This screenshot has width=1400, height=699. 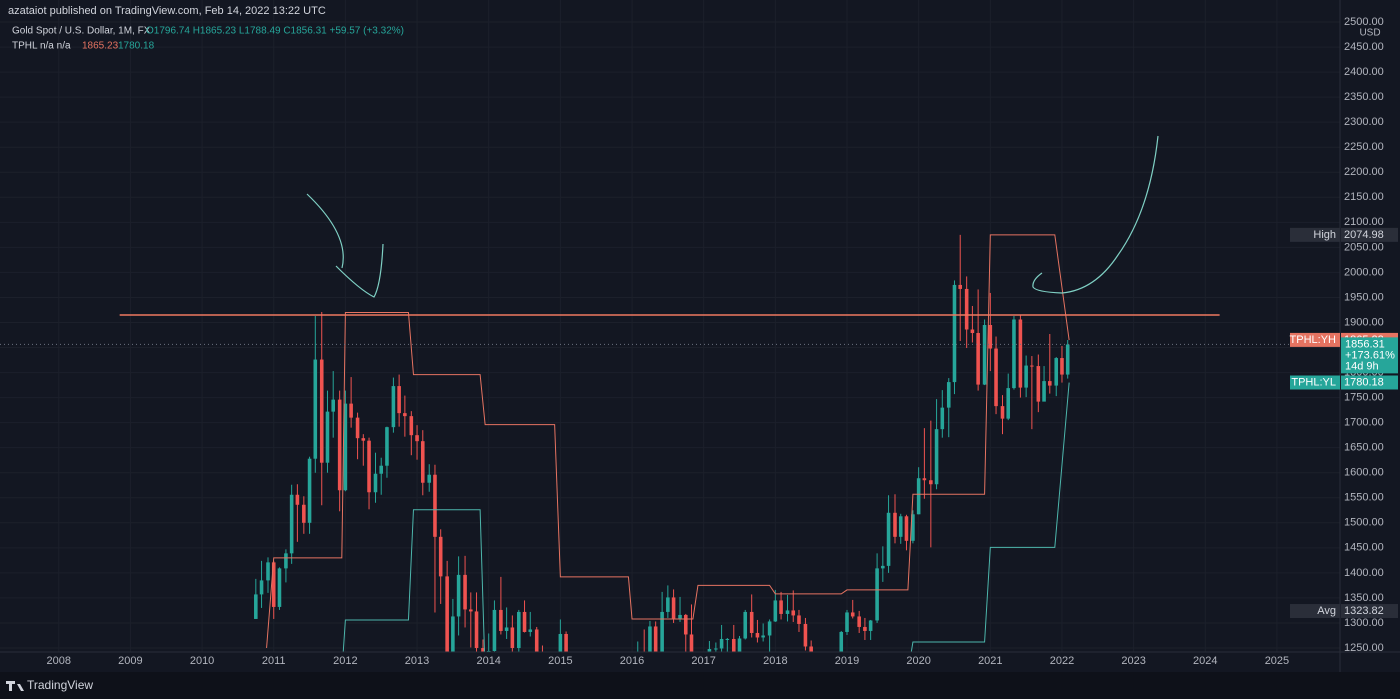 What do you see at coordinates (15, 686) in the screenshot?
I see `logo` at bounding box center [15, 686].